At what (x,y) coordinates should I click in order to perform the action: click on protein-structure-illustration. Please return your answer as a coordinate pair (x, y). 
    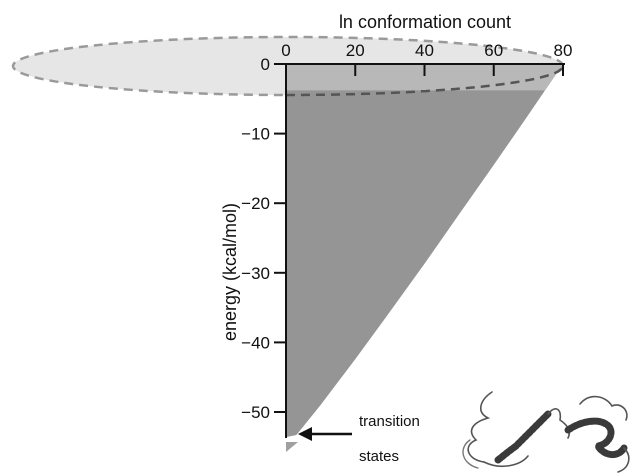
    Looking at the image, I should click on (546, 432).